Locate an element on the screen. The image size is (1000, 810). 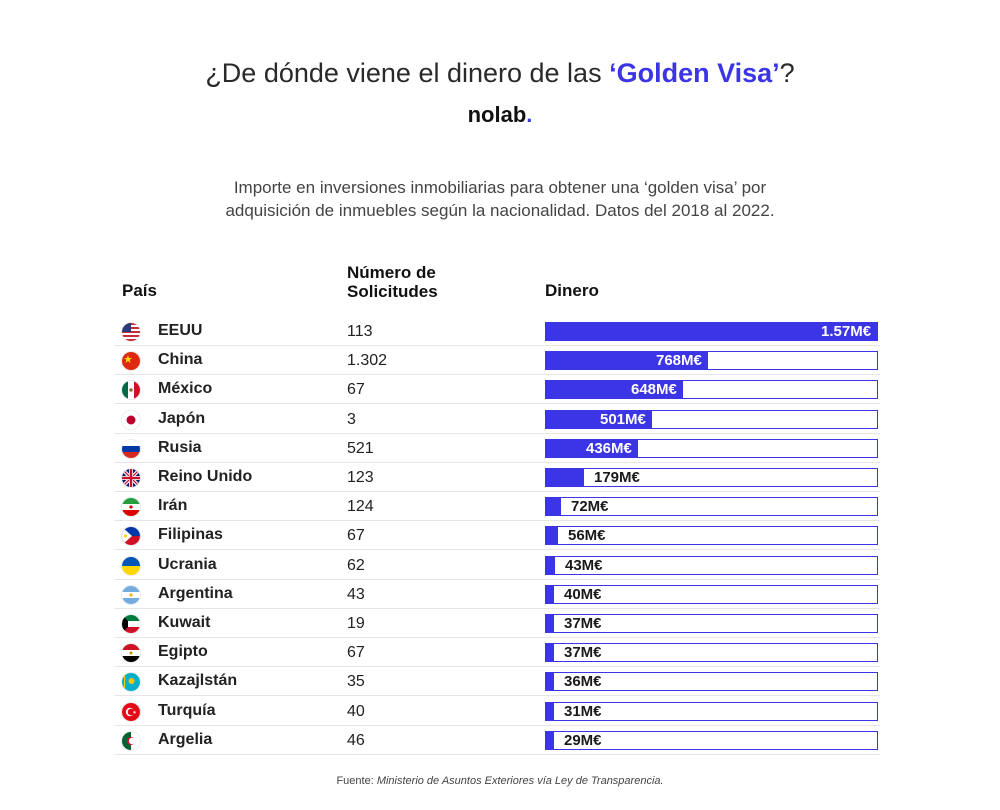
request-count: 124 is located at coordinates (360, 507).